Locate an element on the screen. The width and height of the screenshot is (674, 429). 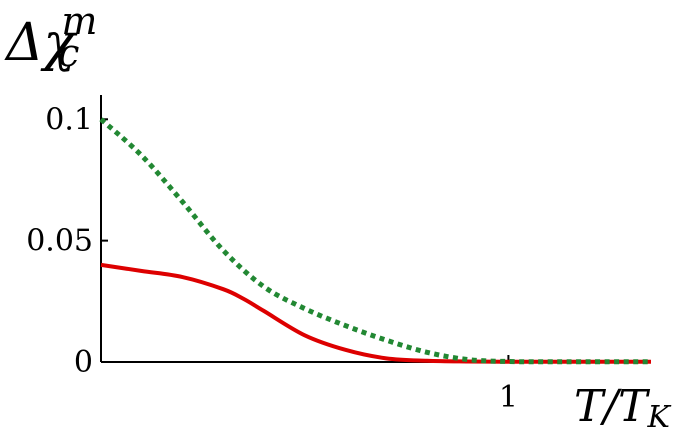
y-axis-title-subscript: c is located at coordinates (68, 53).